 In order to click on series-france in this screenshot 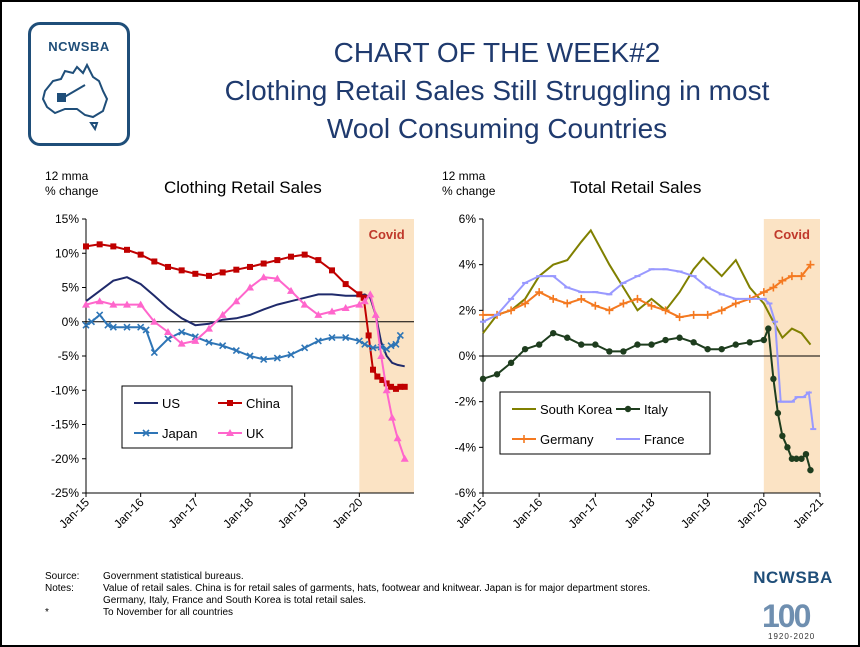, I will do `click(648, 349)`.